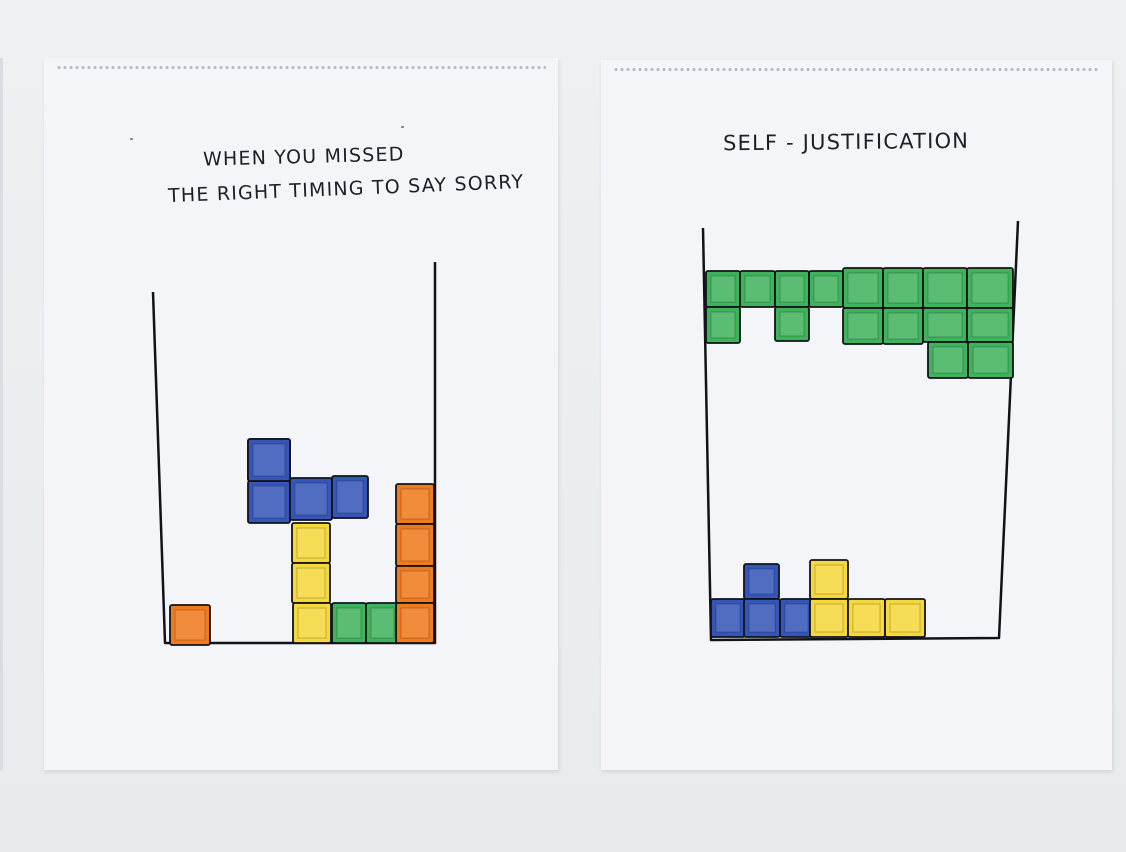 This screenshot has width=1126, height=852. Describe the element at coordinates (294, 454) in the screenshot. I see `tetris-well-left` at that location.